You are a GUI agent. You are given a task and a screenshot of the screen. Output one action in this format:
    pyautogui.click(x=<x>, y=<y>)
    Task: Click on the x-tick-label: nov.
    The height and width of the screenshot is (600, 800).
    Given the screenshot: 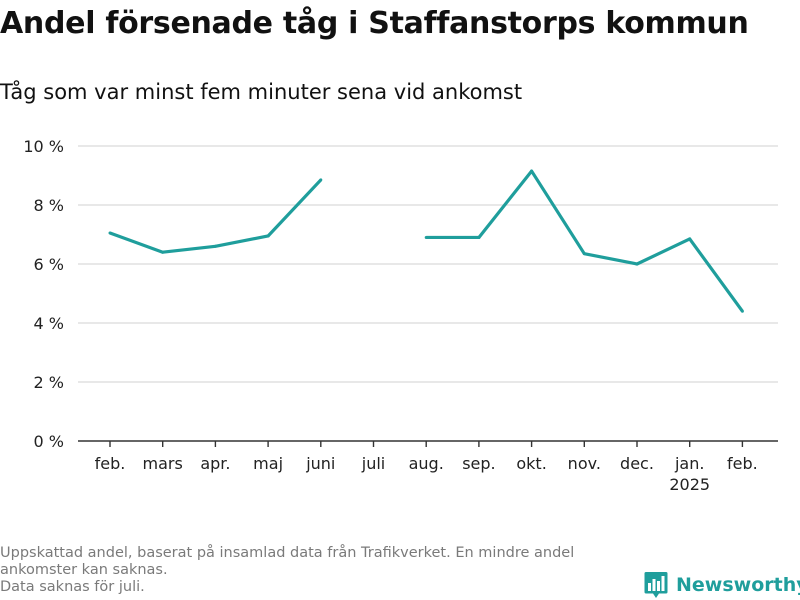 What is the action you would take?
    pyautogui.click(x=584, y=463)
    